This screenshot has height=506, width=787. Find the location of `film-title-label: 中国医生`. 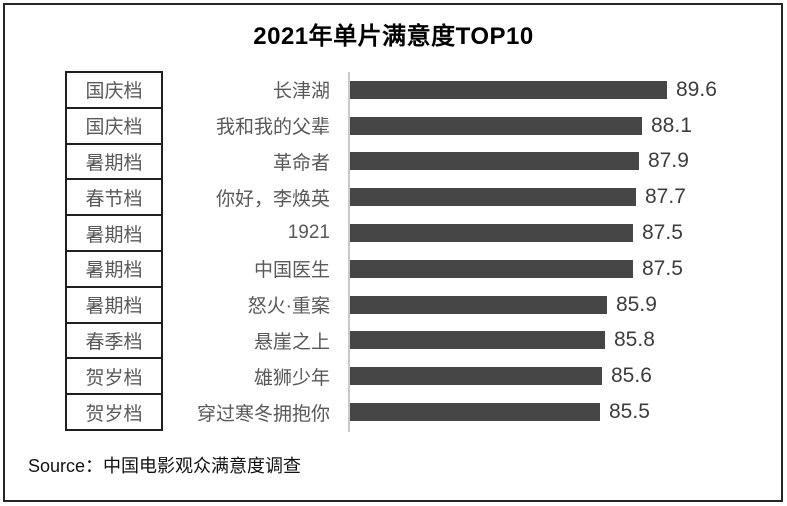

film-title-label: 中国医生 is located at coordinates (291, 271).